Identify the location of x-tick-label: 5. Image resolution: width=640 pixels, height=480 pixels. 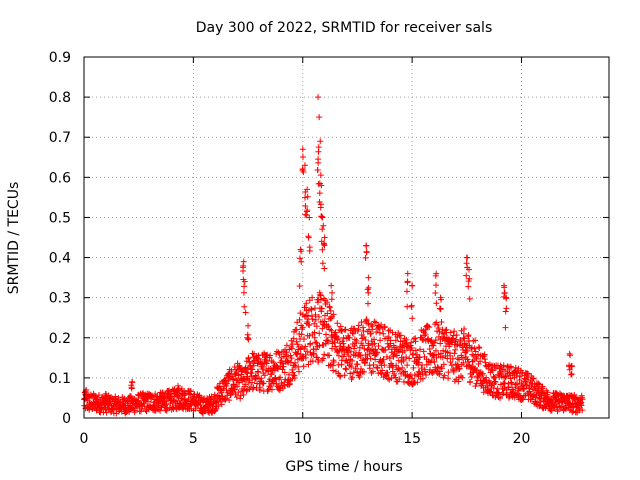
(193, 439).